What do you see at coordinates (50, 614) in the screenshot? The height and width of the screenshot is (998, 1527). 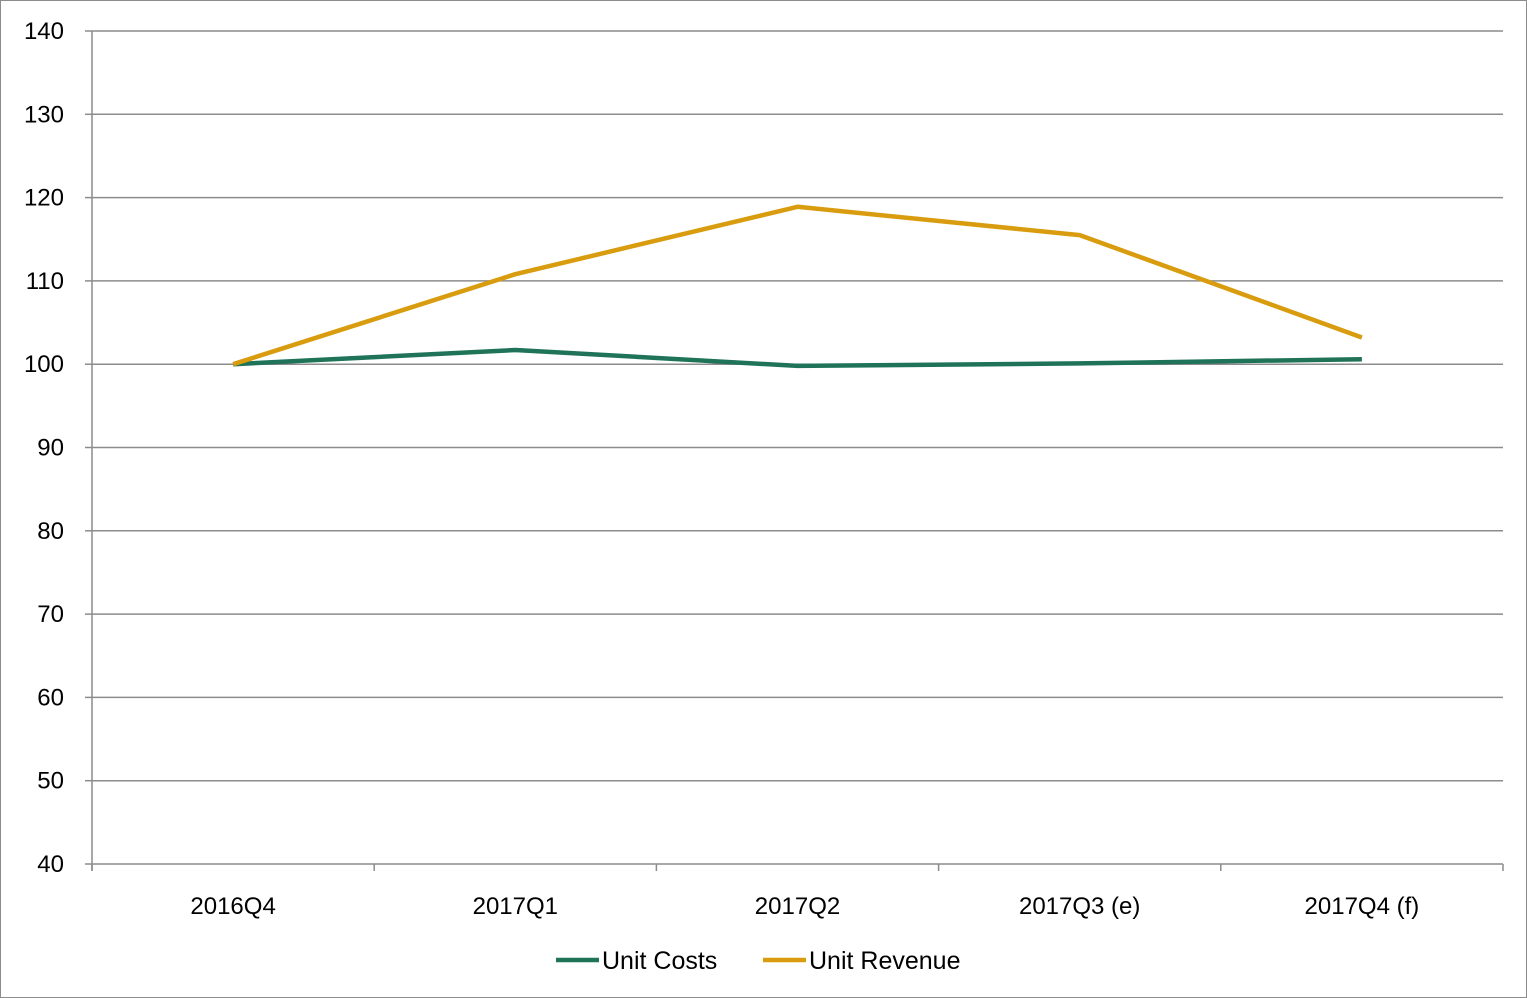 I see `y-tick-label: 70` at bounding box center [50, 614].